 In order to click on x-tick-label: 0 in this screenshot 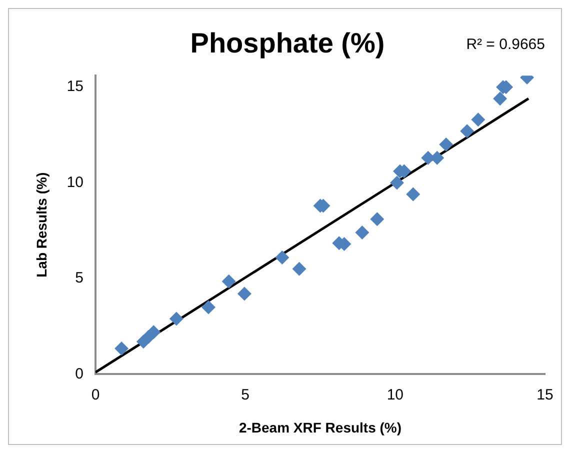, I will do `click(95, 395)`.